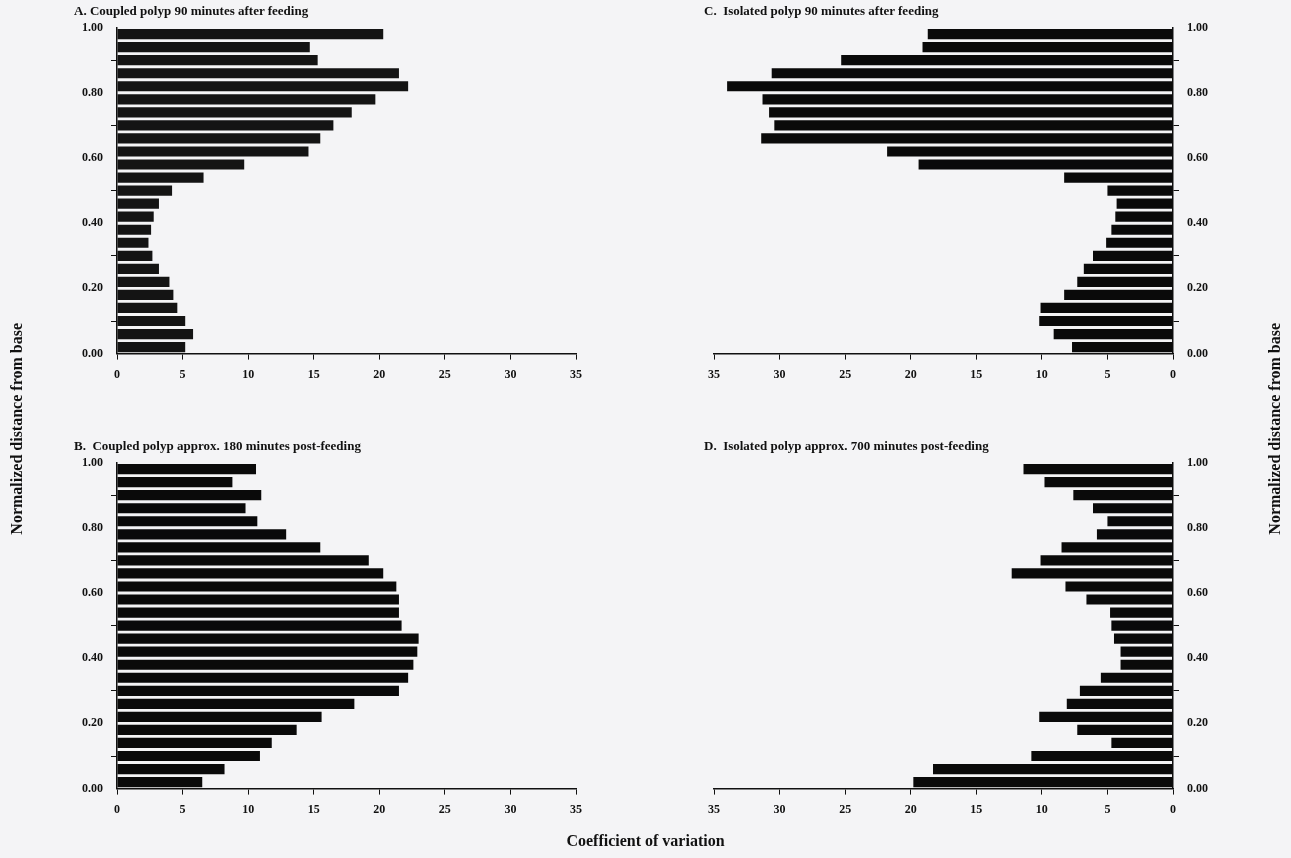 Image resolution: width=1291 pixels, height=858 pixels. I want to click on x-axis-title: Coefficient of variation, so click(645, 841).